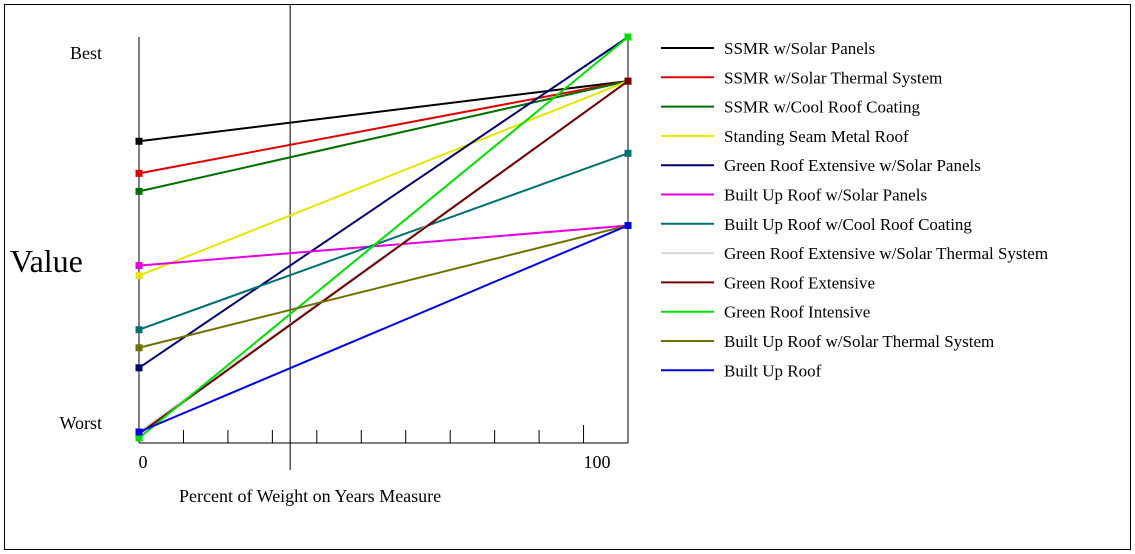  I want to click on x-tick-label-0: 0, so click(143, 462).